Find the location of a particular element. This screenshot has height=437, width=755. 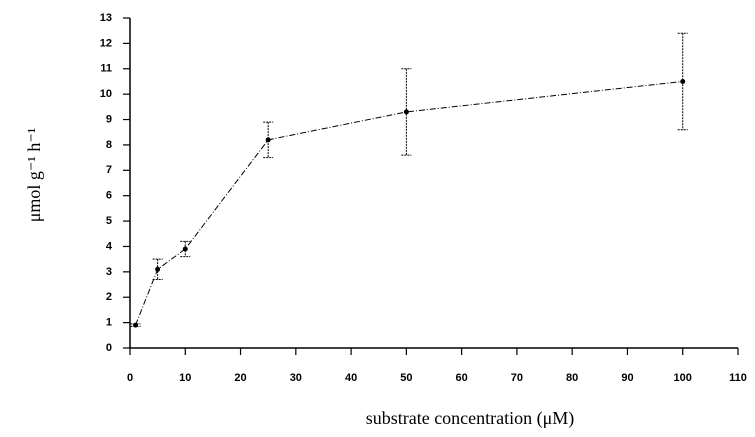

y-tick-label: 13 is located at coordinates (106, 18).